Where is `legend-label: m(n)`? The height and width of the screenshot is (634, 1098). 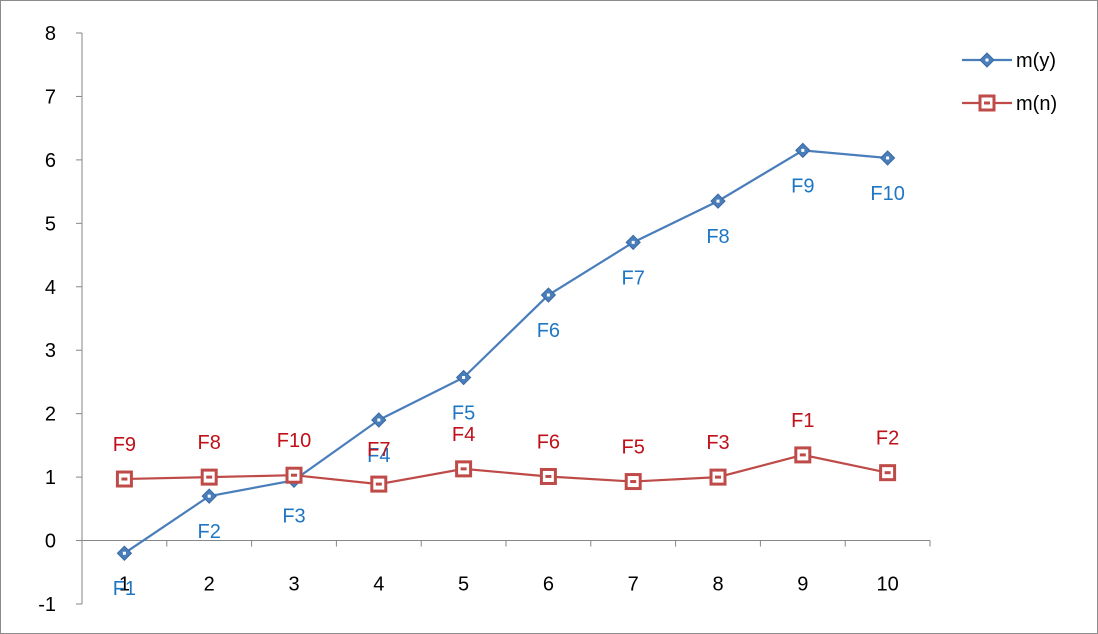 legend-label: m(n) is located at coordinates (1036, 104).